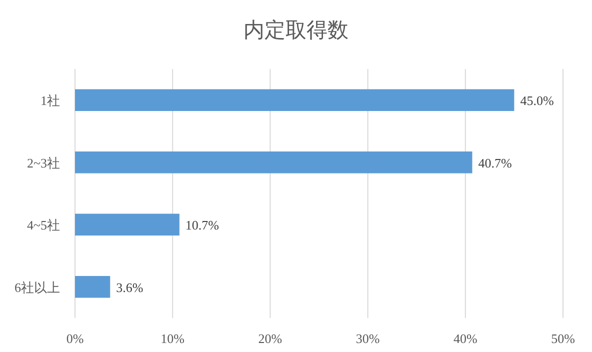 The image size is (592, 352). What do you see at coordinates (537, 100) in the screenshot?
I see `data-label: 45.0%` at bounding box center [537, 100].